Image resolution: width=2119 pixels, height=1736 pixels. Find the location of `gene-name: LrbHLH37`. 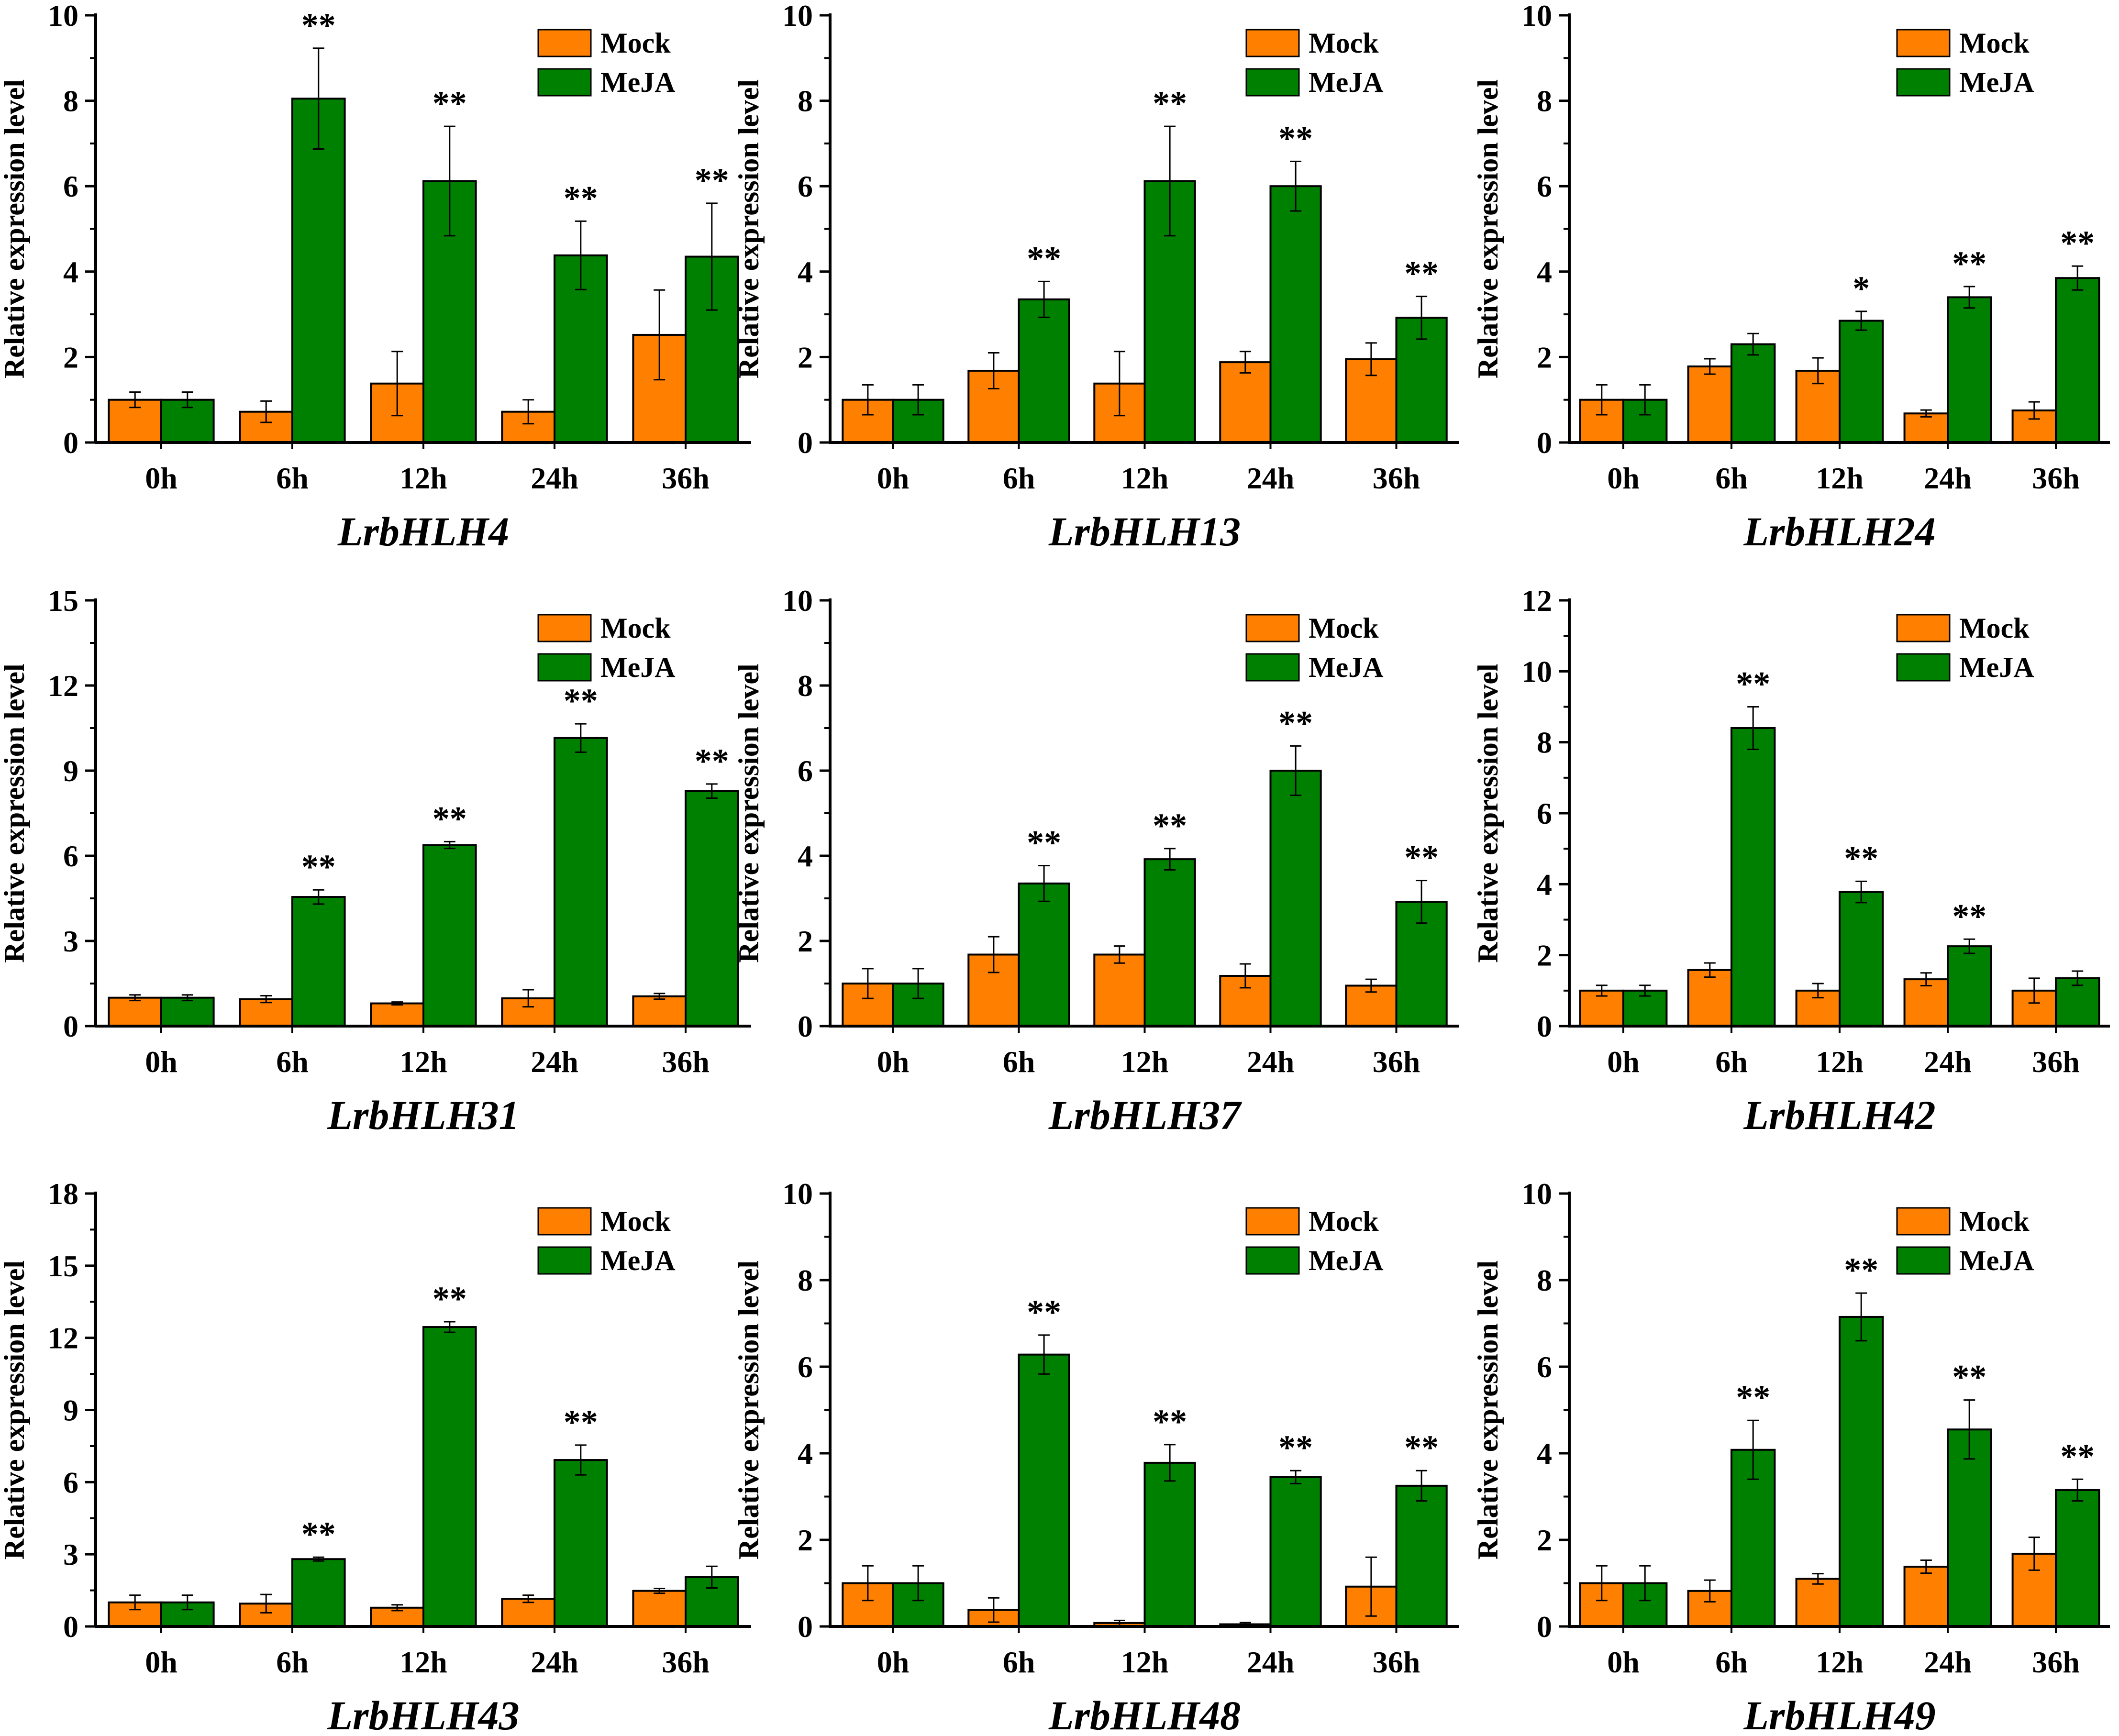

gene-name: LrbHLH37 is located at coordinates (1145, 1115).